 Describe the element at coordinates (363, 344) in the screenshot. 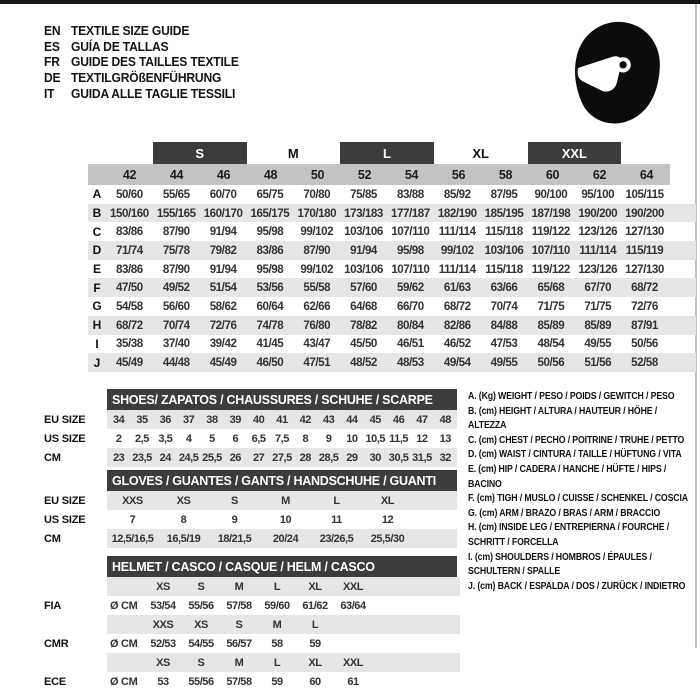

I see `size-value-cell: 45/50` at that location.